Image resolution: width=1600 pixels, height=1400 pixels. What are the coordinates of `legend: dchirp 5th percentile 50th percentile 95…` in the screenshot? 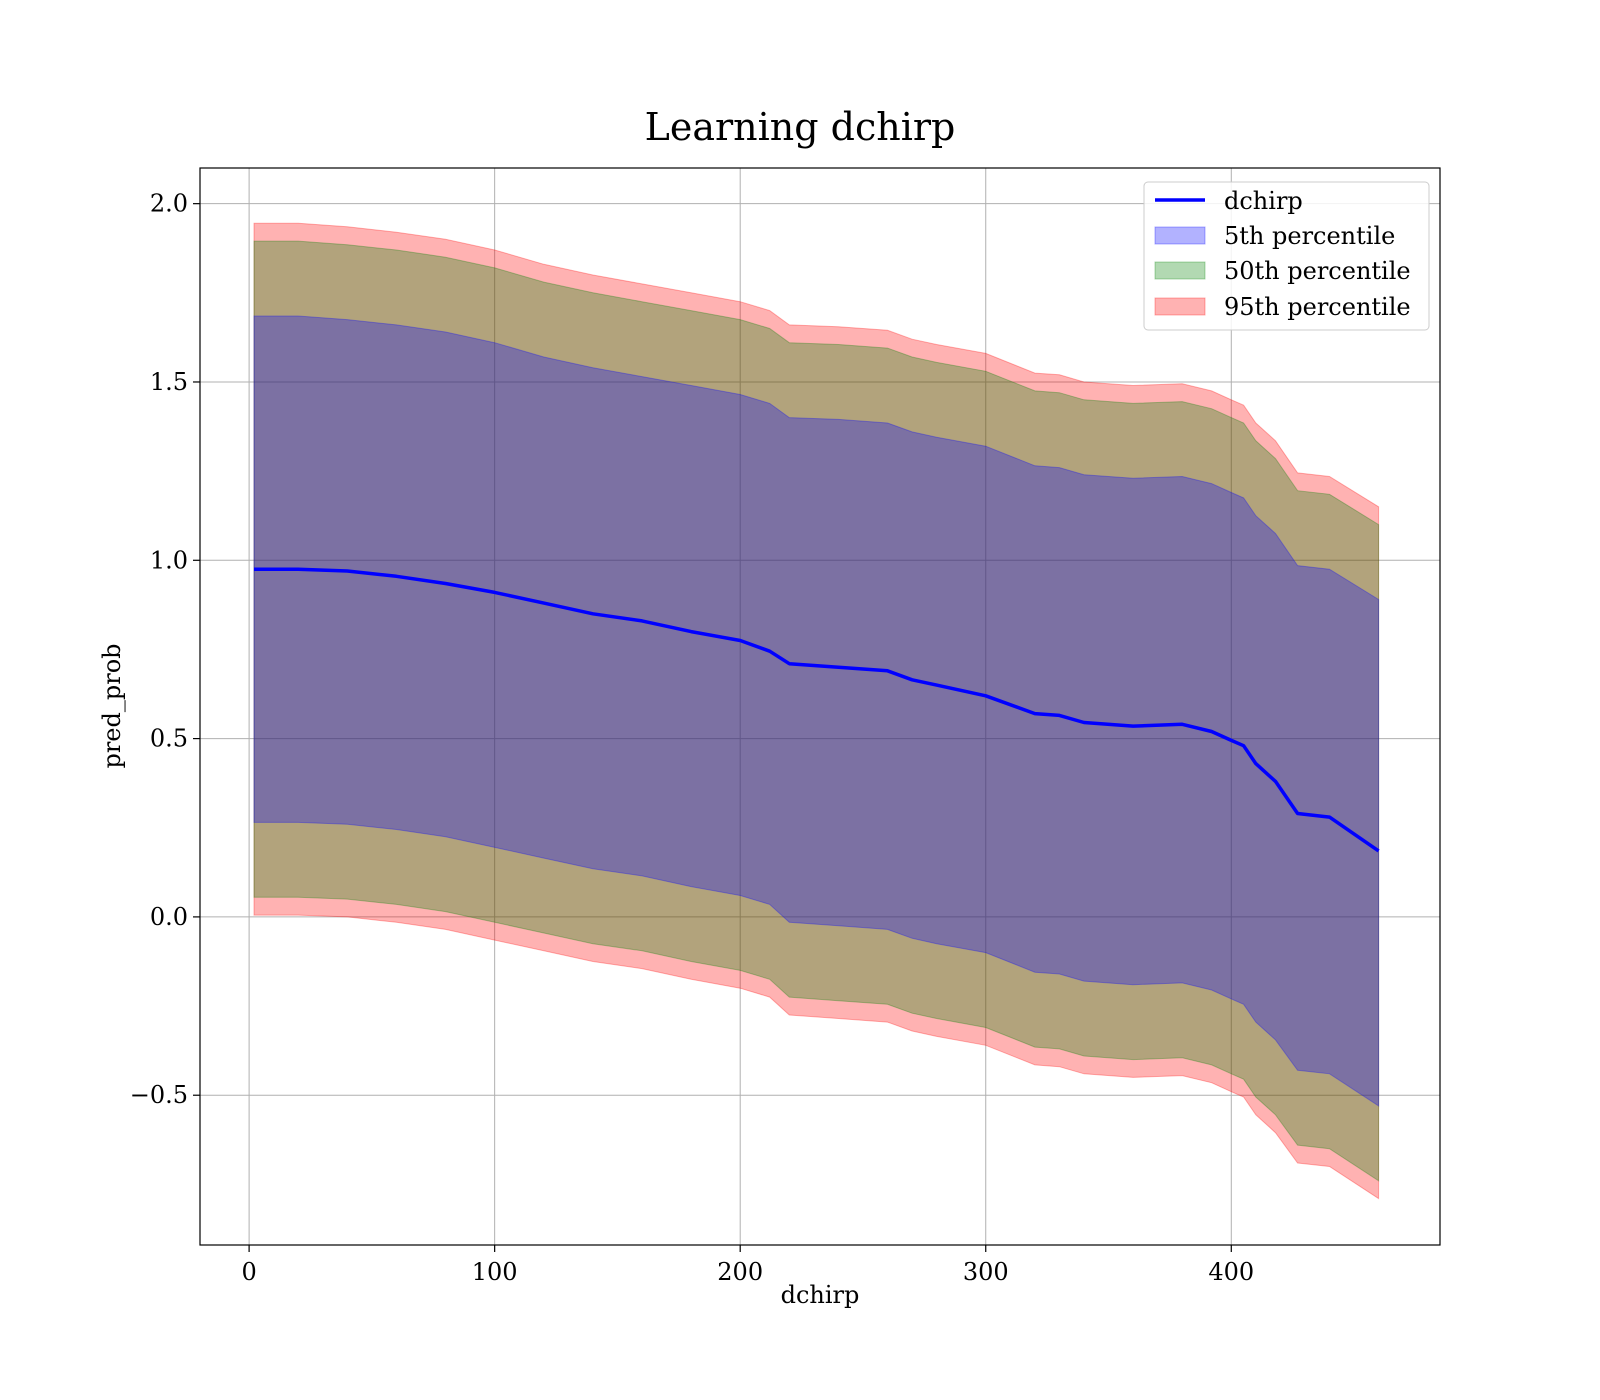 It's located at (1286, 256).